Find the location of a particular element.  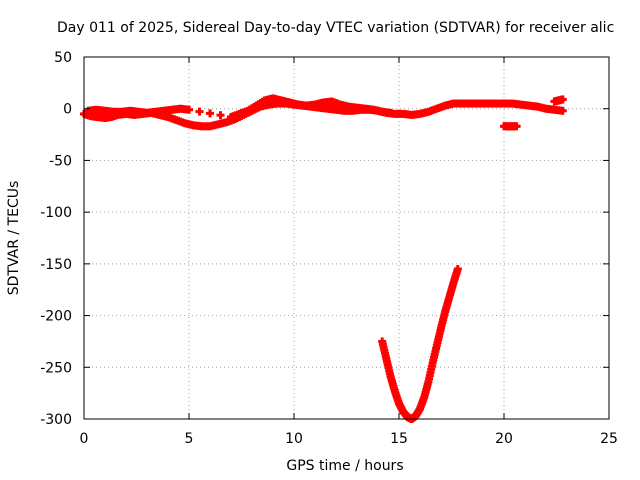

y-tick-label: -50 is located at coordinates (60, 161).